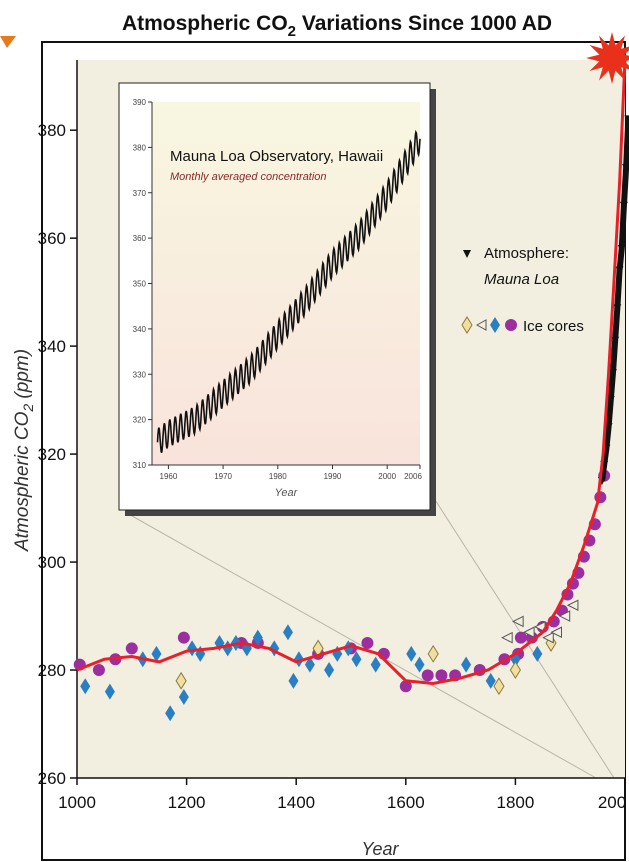 This screenshot has height=862, width=629. What do you see at coordinates (52, 562) in the screenshot?
I see `y-tick-label: 300` at bounding box center [52, 562].